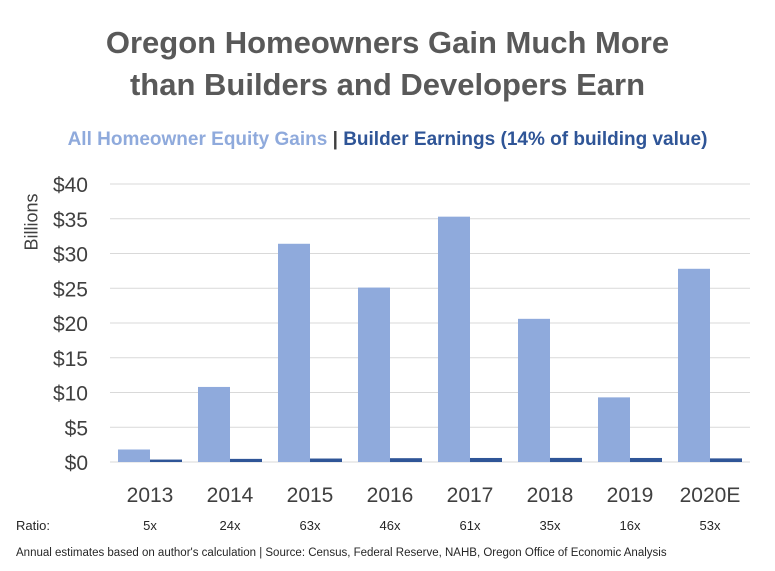  I want to click on y-tick-label: $0, so click(76, 463).